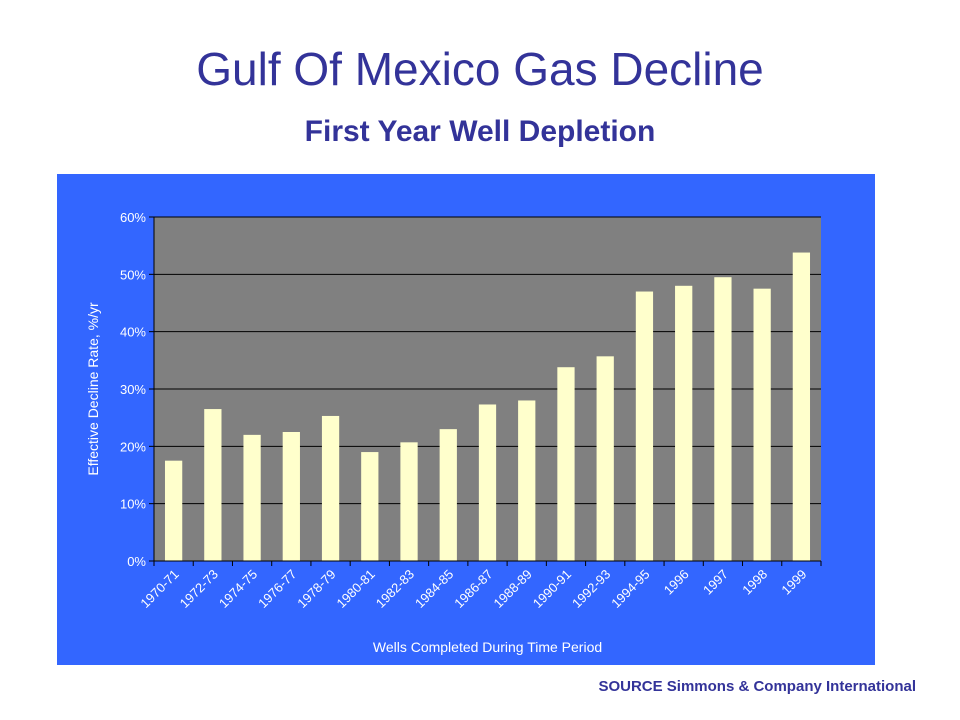 The height and width of the screenshot is (720, 960). I want to click on x-axis-title: Wells Completed During Time Period, so click(487, 647).